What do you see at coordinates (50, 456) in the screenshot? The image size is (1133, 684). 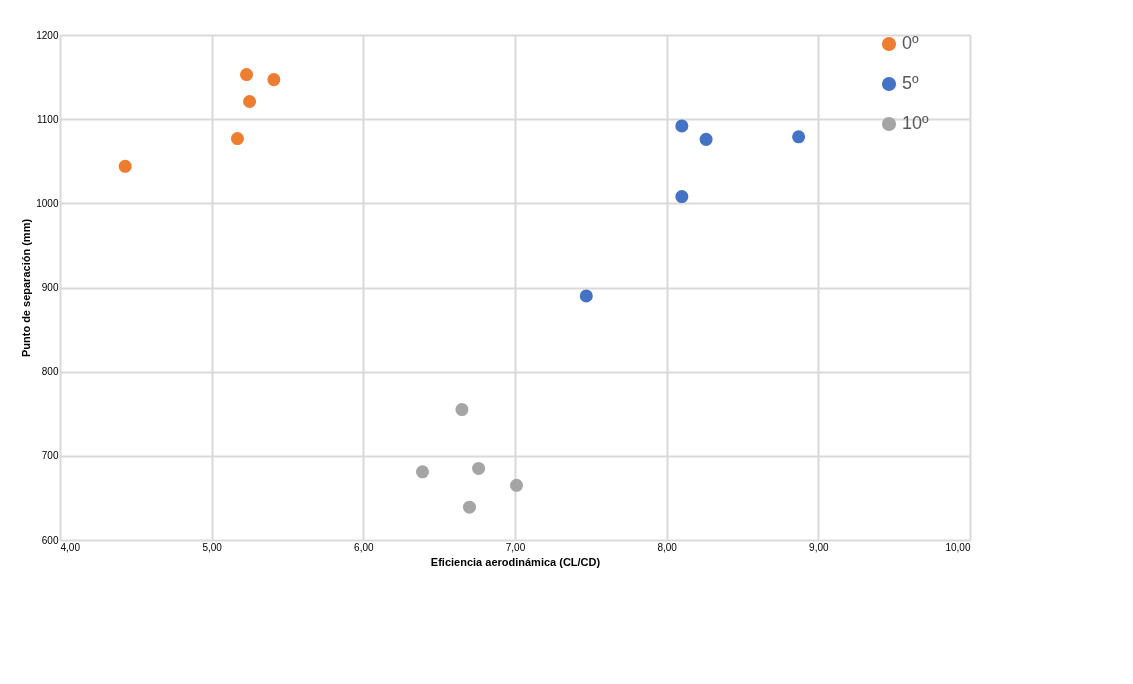 I see `y-tick-label: 700` at bounding box center [50, 456].